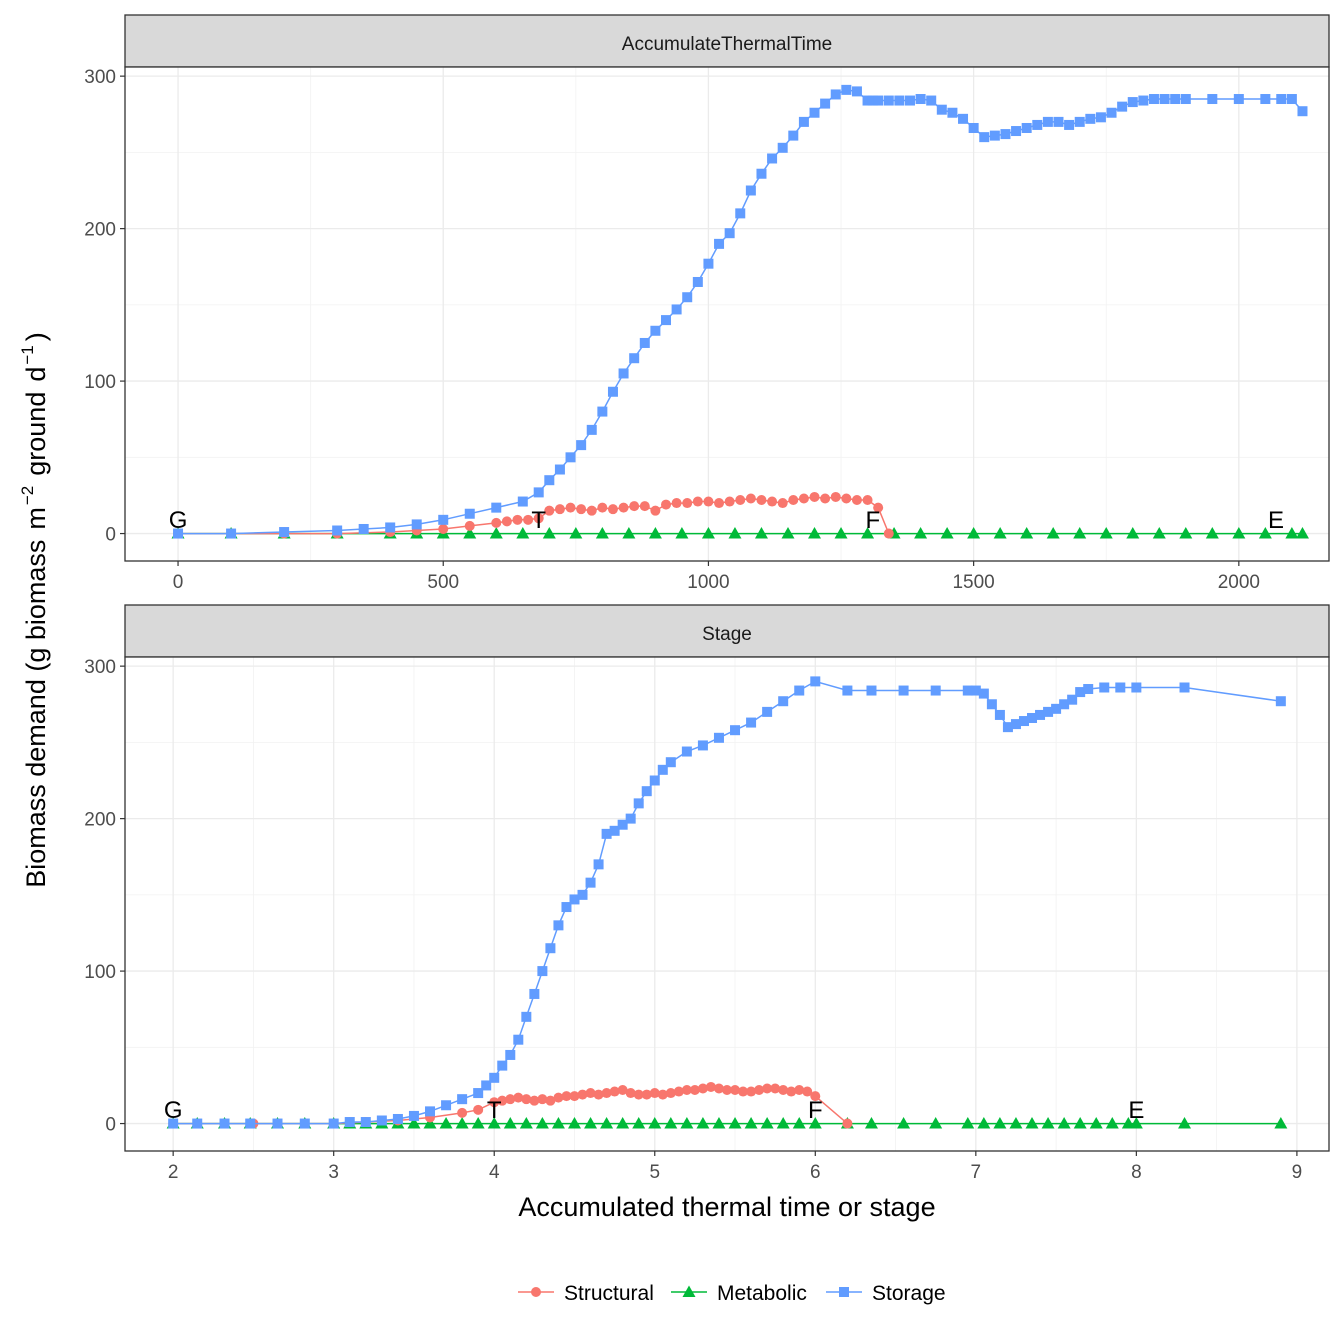 Image resolution: width=1344 pixels, height=1344 pixels. I want to click on strip-background, so click(727, 41).